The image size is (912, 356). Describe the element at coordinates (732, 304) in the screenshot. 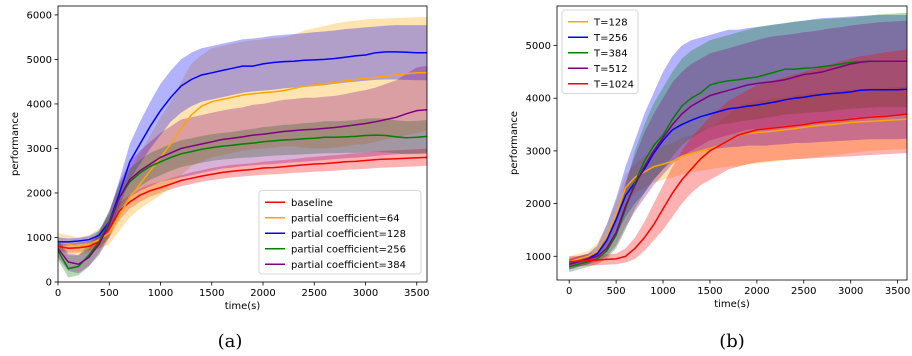

I see `x-axis-label-b: time(s)` at that location.